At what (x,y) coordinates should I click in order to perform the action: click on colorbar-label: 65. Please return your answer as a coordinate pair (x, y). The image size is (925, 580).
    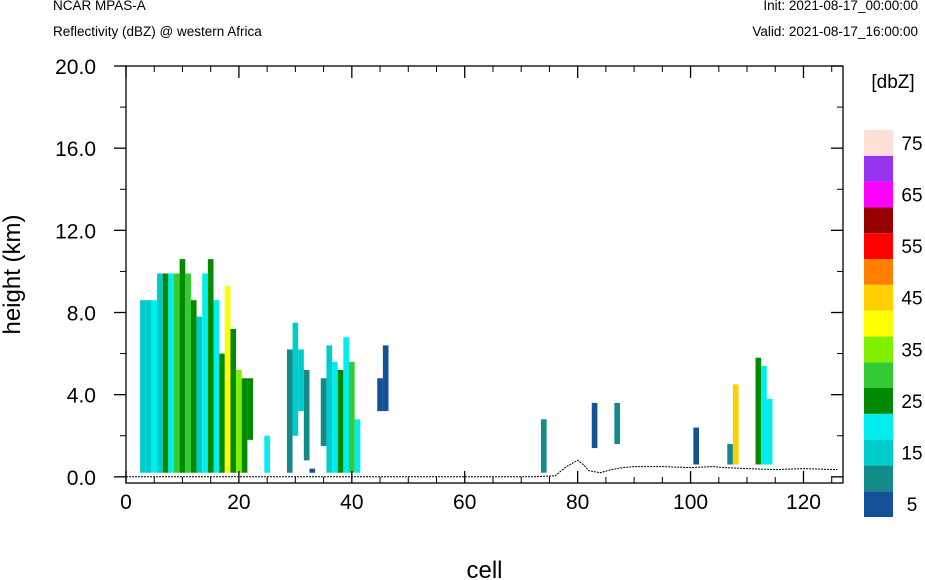
    Looking at the image, I should click on (911, 196).